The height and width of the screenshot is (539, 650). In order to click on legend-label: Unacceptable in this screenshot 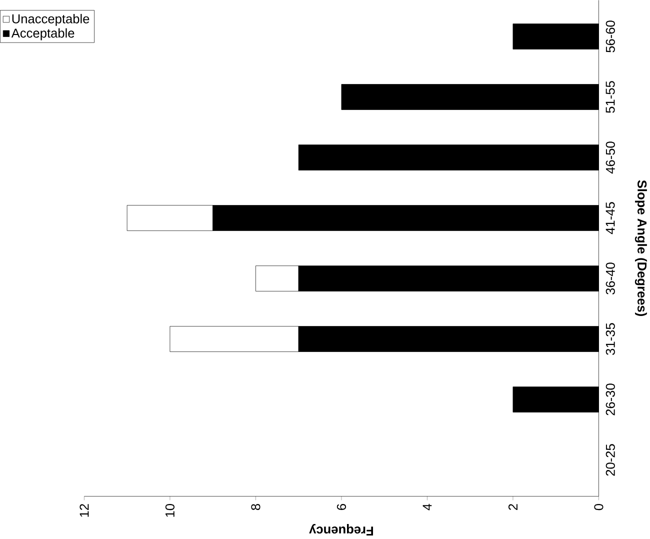, I will do `click(51, 20)`.